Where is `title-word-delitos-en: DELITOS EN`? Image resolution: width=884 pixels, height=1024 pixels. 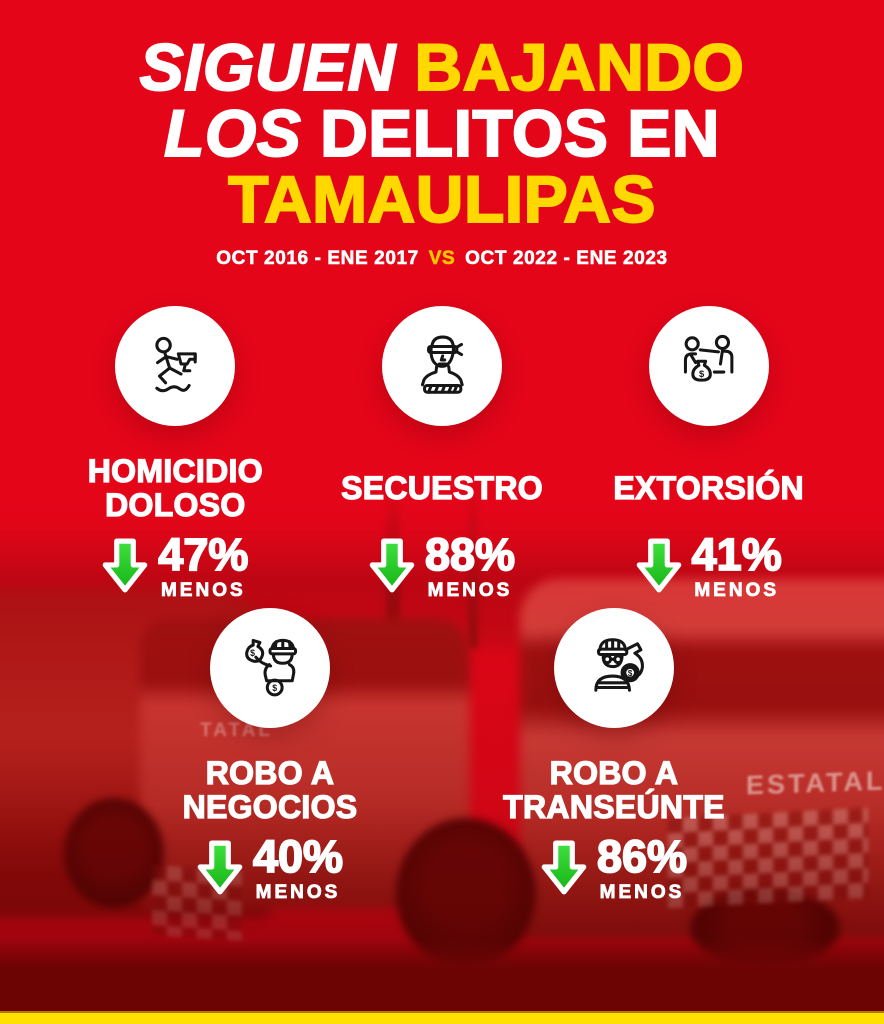 title-word-delitos-en: DELITOS EN is located at coordinates (519, 133).